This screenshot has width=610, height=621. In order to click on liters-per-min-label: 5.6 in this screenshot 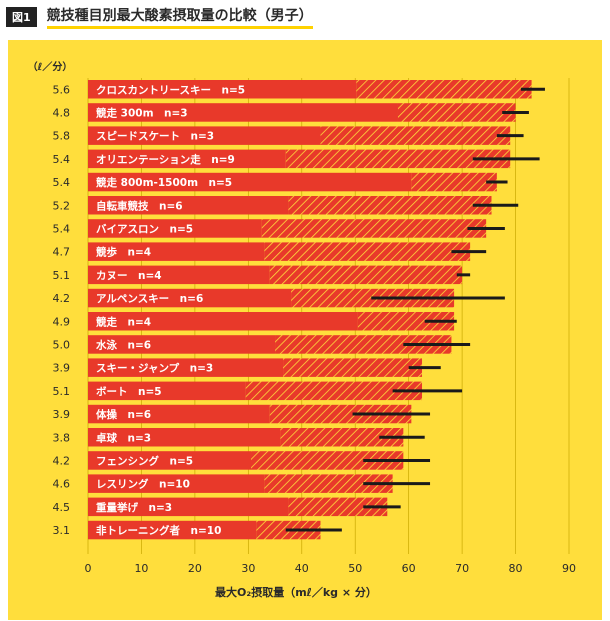, I will do `click(62, 89)`.